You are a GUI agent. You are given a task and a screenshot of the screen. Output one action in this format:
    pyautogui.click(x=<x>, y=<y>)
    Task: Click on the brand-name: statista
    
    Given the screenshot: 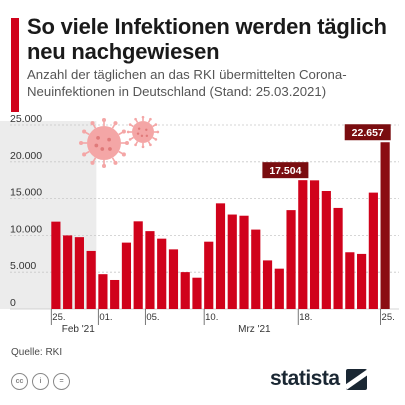 What is the action you would take?
    pyautogui.click(x=305, y=378)
    